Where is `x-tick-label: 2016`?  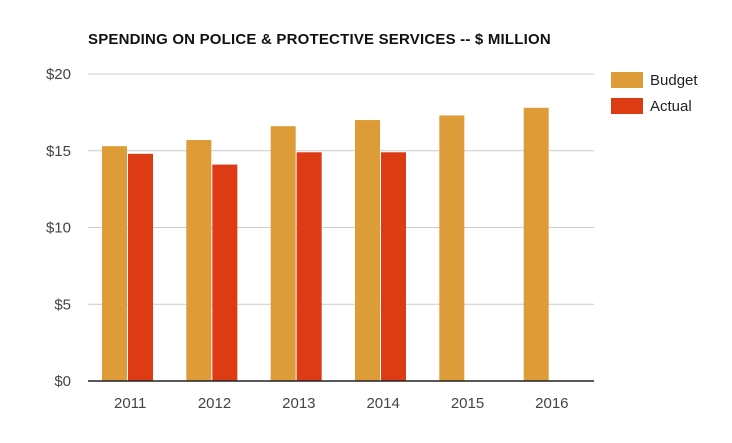 x-tick-label: 2016 is located at coordinates (551, 403).